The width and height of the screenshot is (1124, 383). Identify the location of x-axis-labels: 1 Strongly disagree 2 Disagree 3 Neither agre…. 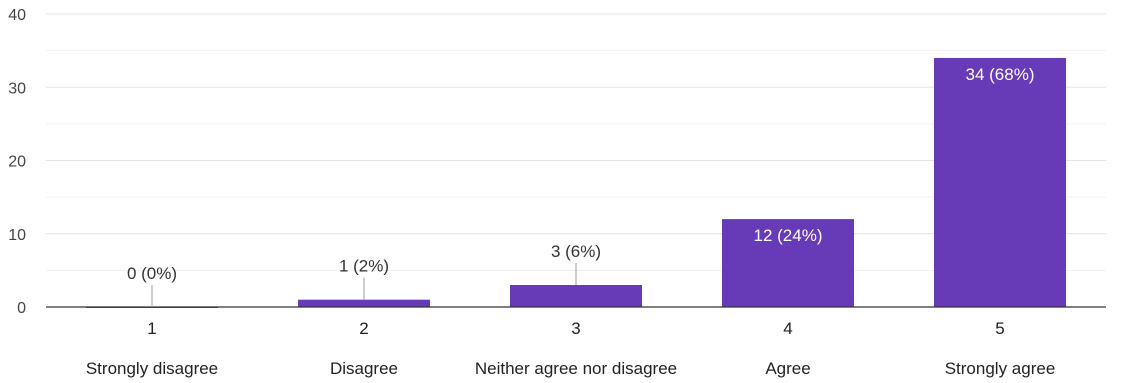
(570, 348).